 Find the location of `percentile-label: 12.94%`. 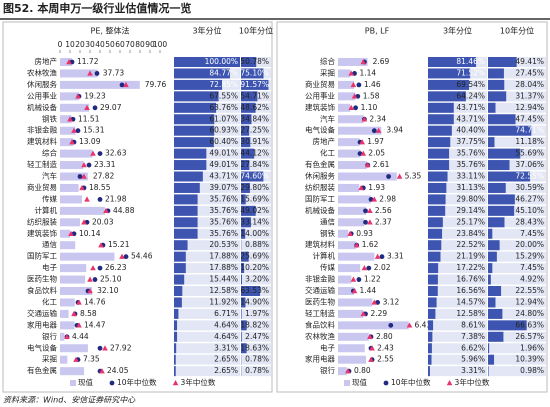

percentile-label: 12.94% is located at coordinates (529, 107).